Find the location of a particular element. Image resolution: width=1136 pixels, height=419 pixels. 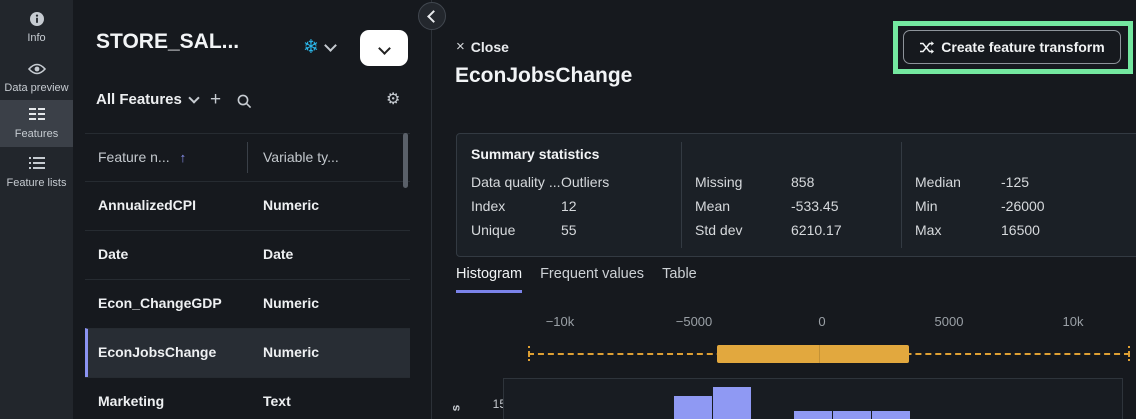

stat-value: -533.45 is located at coordinates (815, 206).